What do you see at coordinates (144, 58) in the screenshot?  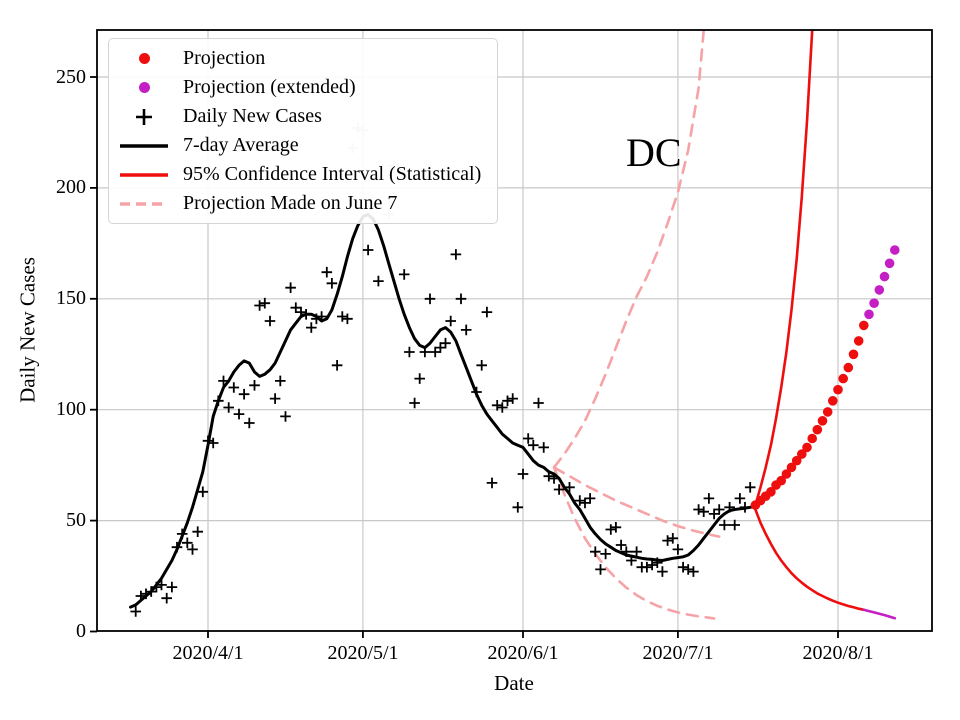 I see `red-dot-icon` at bounding box center [144, 58].